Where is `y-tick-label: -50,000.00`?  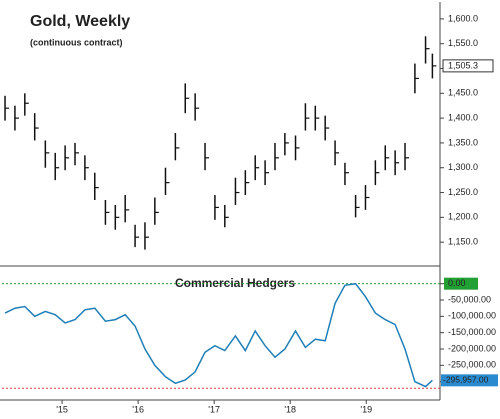 y-tick-label: -50,000.00 is located at coordinates (469, 299).